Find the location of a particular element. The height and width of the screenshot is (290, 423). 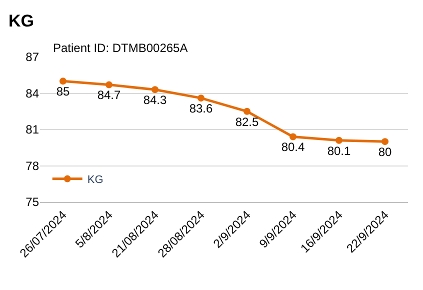

data-label: 84.7 is located at coordinates (109, 95).